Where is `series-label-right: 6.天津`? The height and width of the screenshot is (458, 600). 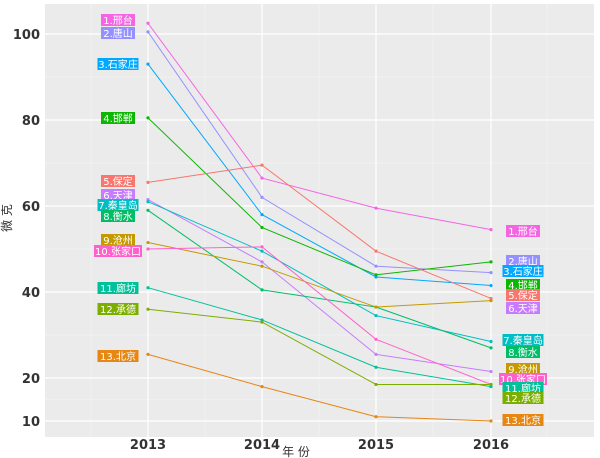 series-label-right: 6.天津 is located at coordinates (523, 308).